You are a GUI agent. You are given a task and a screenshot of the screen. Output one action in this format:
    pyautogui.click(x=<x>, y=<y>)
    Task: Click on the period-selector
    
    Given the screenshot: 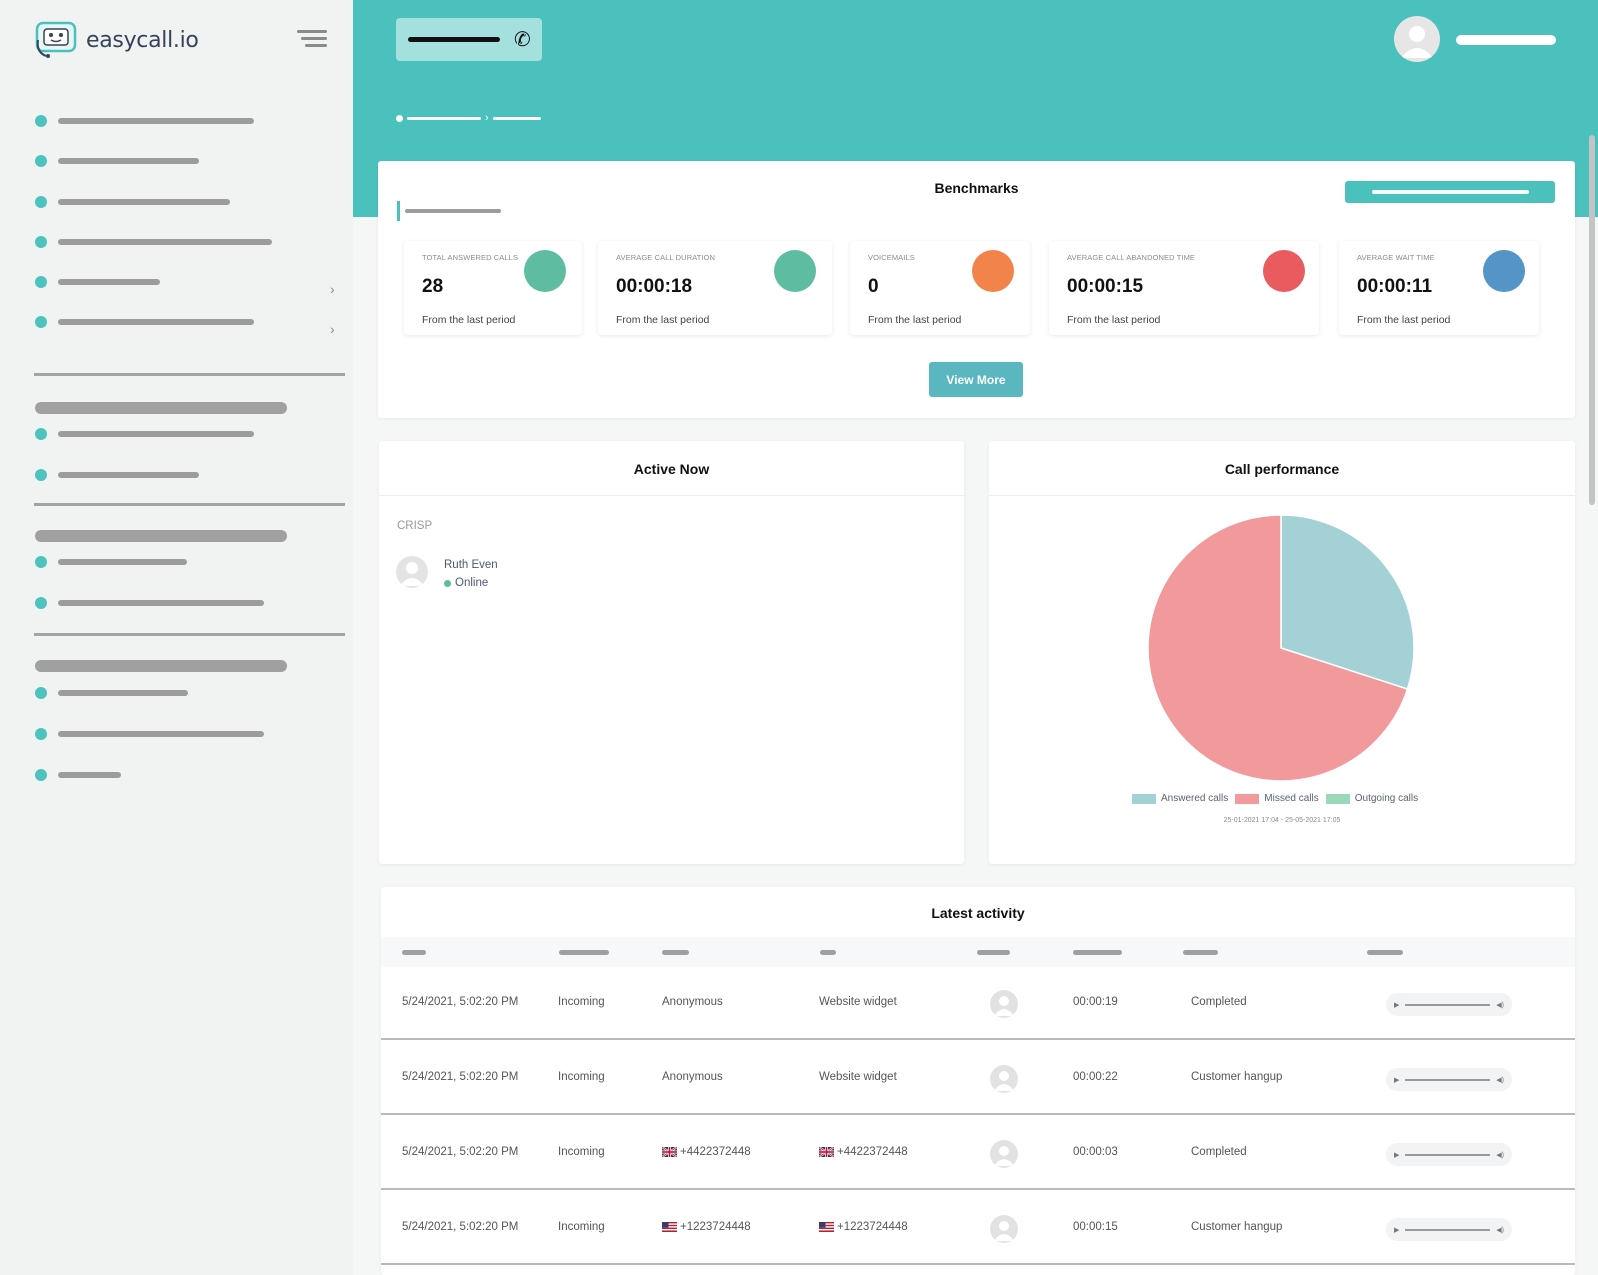 What is the action you would take?
    pyautogui.click(x=449, y=211)
    